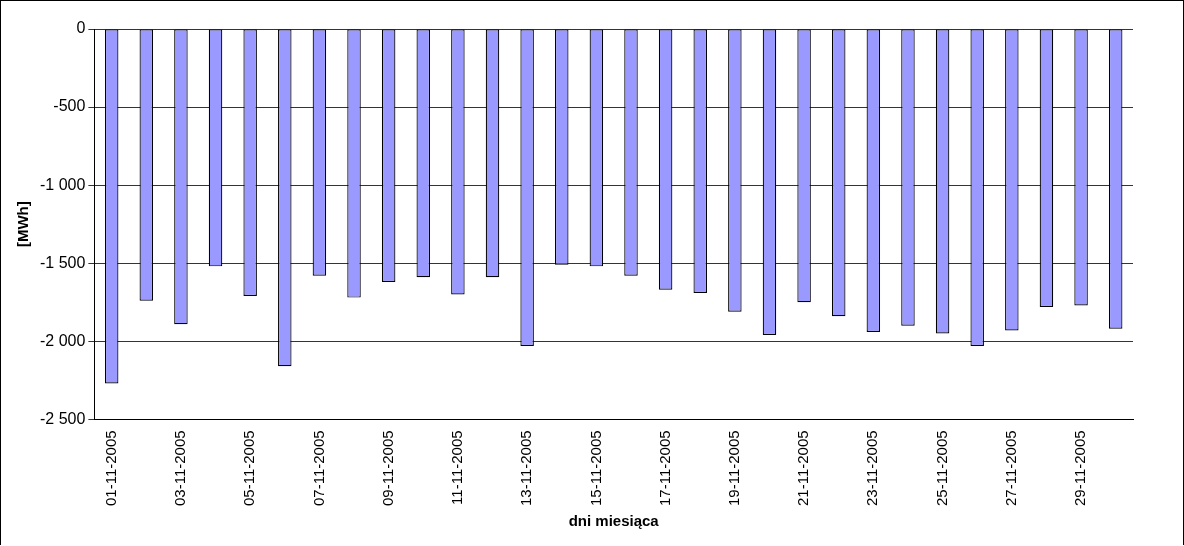  What do you see at coordinates (81, 28) in the screenshot?
I see `y-tick-label: 0` at bounding box center [81, 28].